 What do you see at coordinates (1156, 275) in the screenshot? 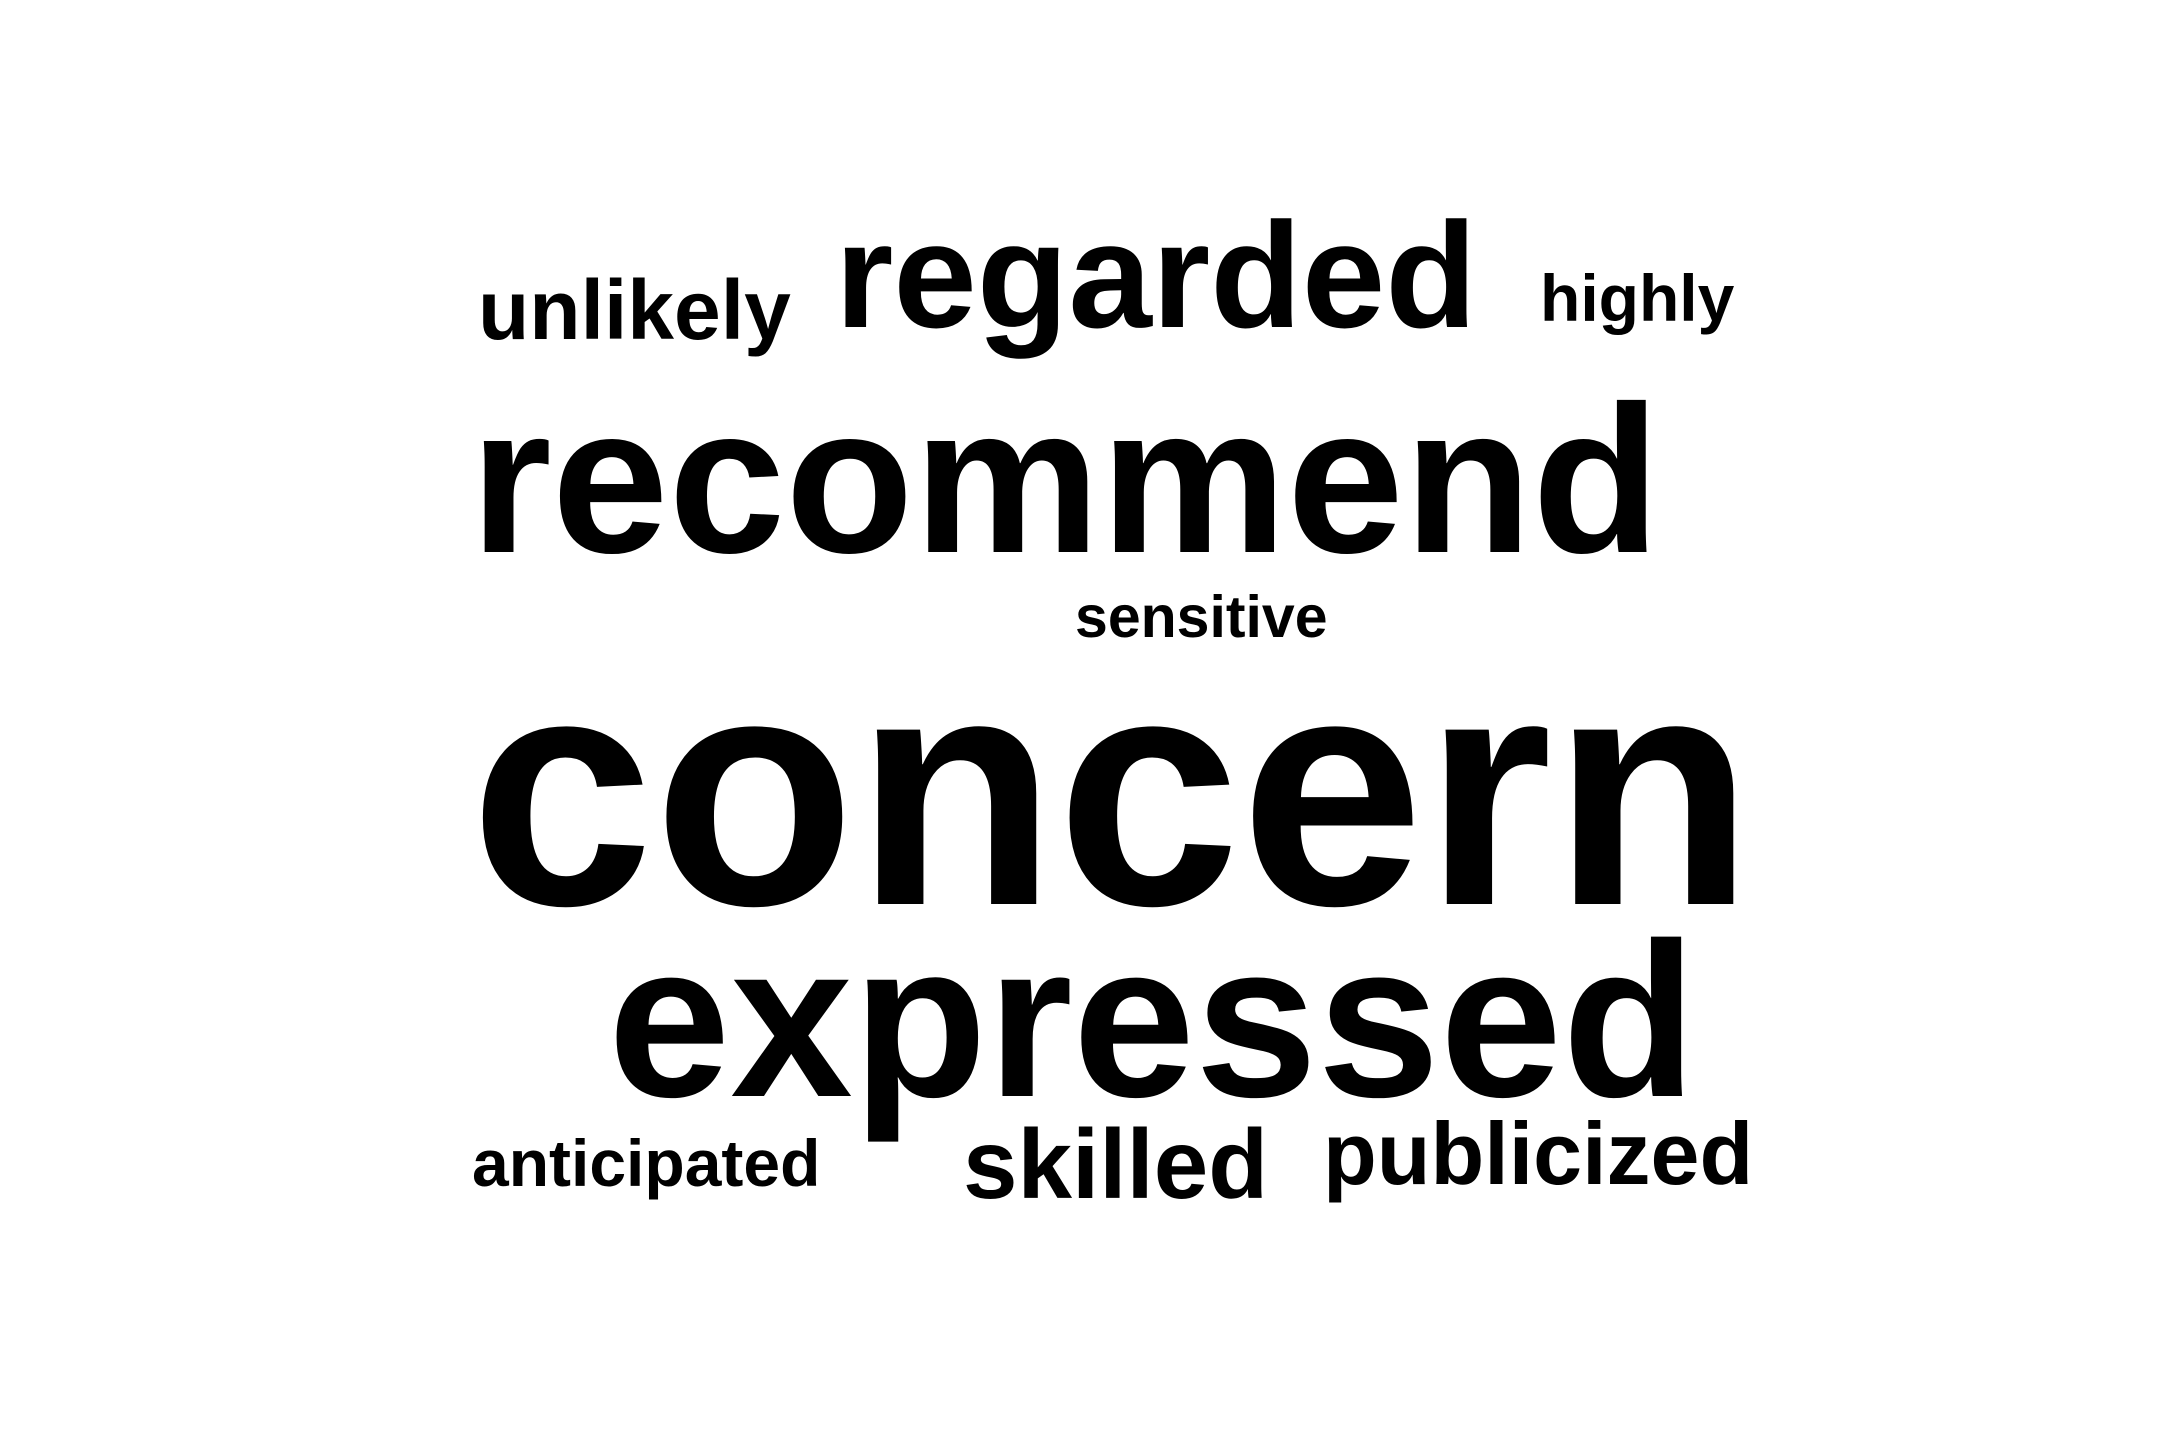
I see `word-regarded: regarded` at bounding box center [1156, 275].